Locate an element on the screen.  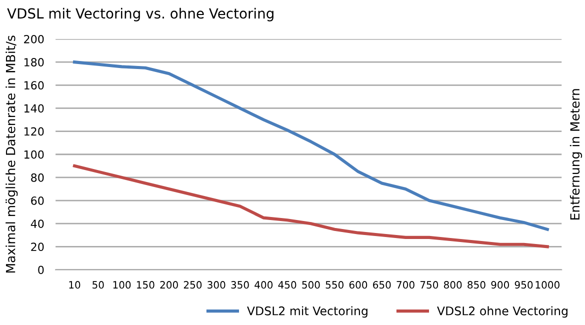
x-tick-label: 450 is located at coordinates (287, 285).